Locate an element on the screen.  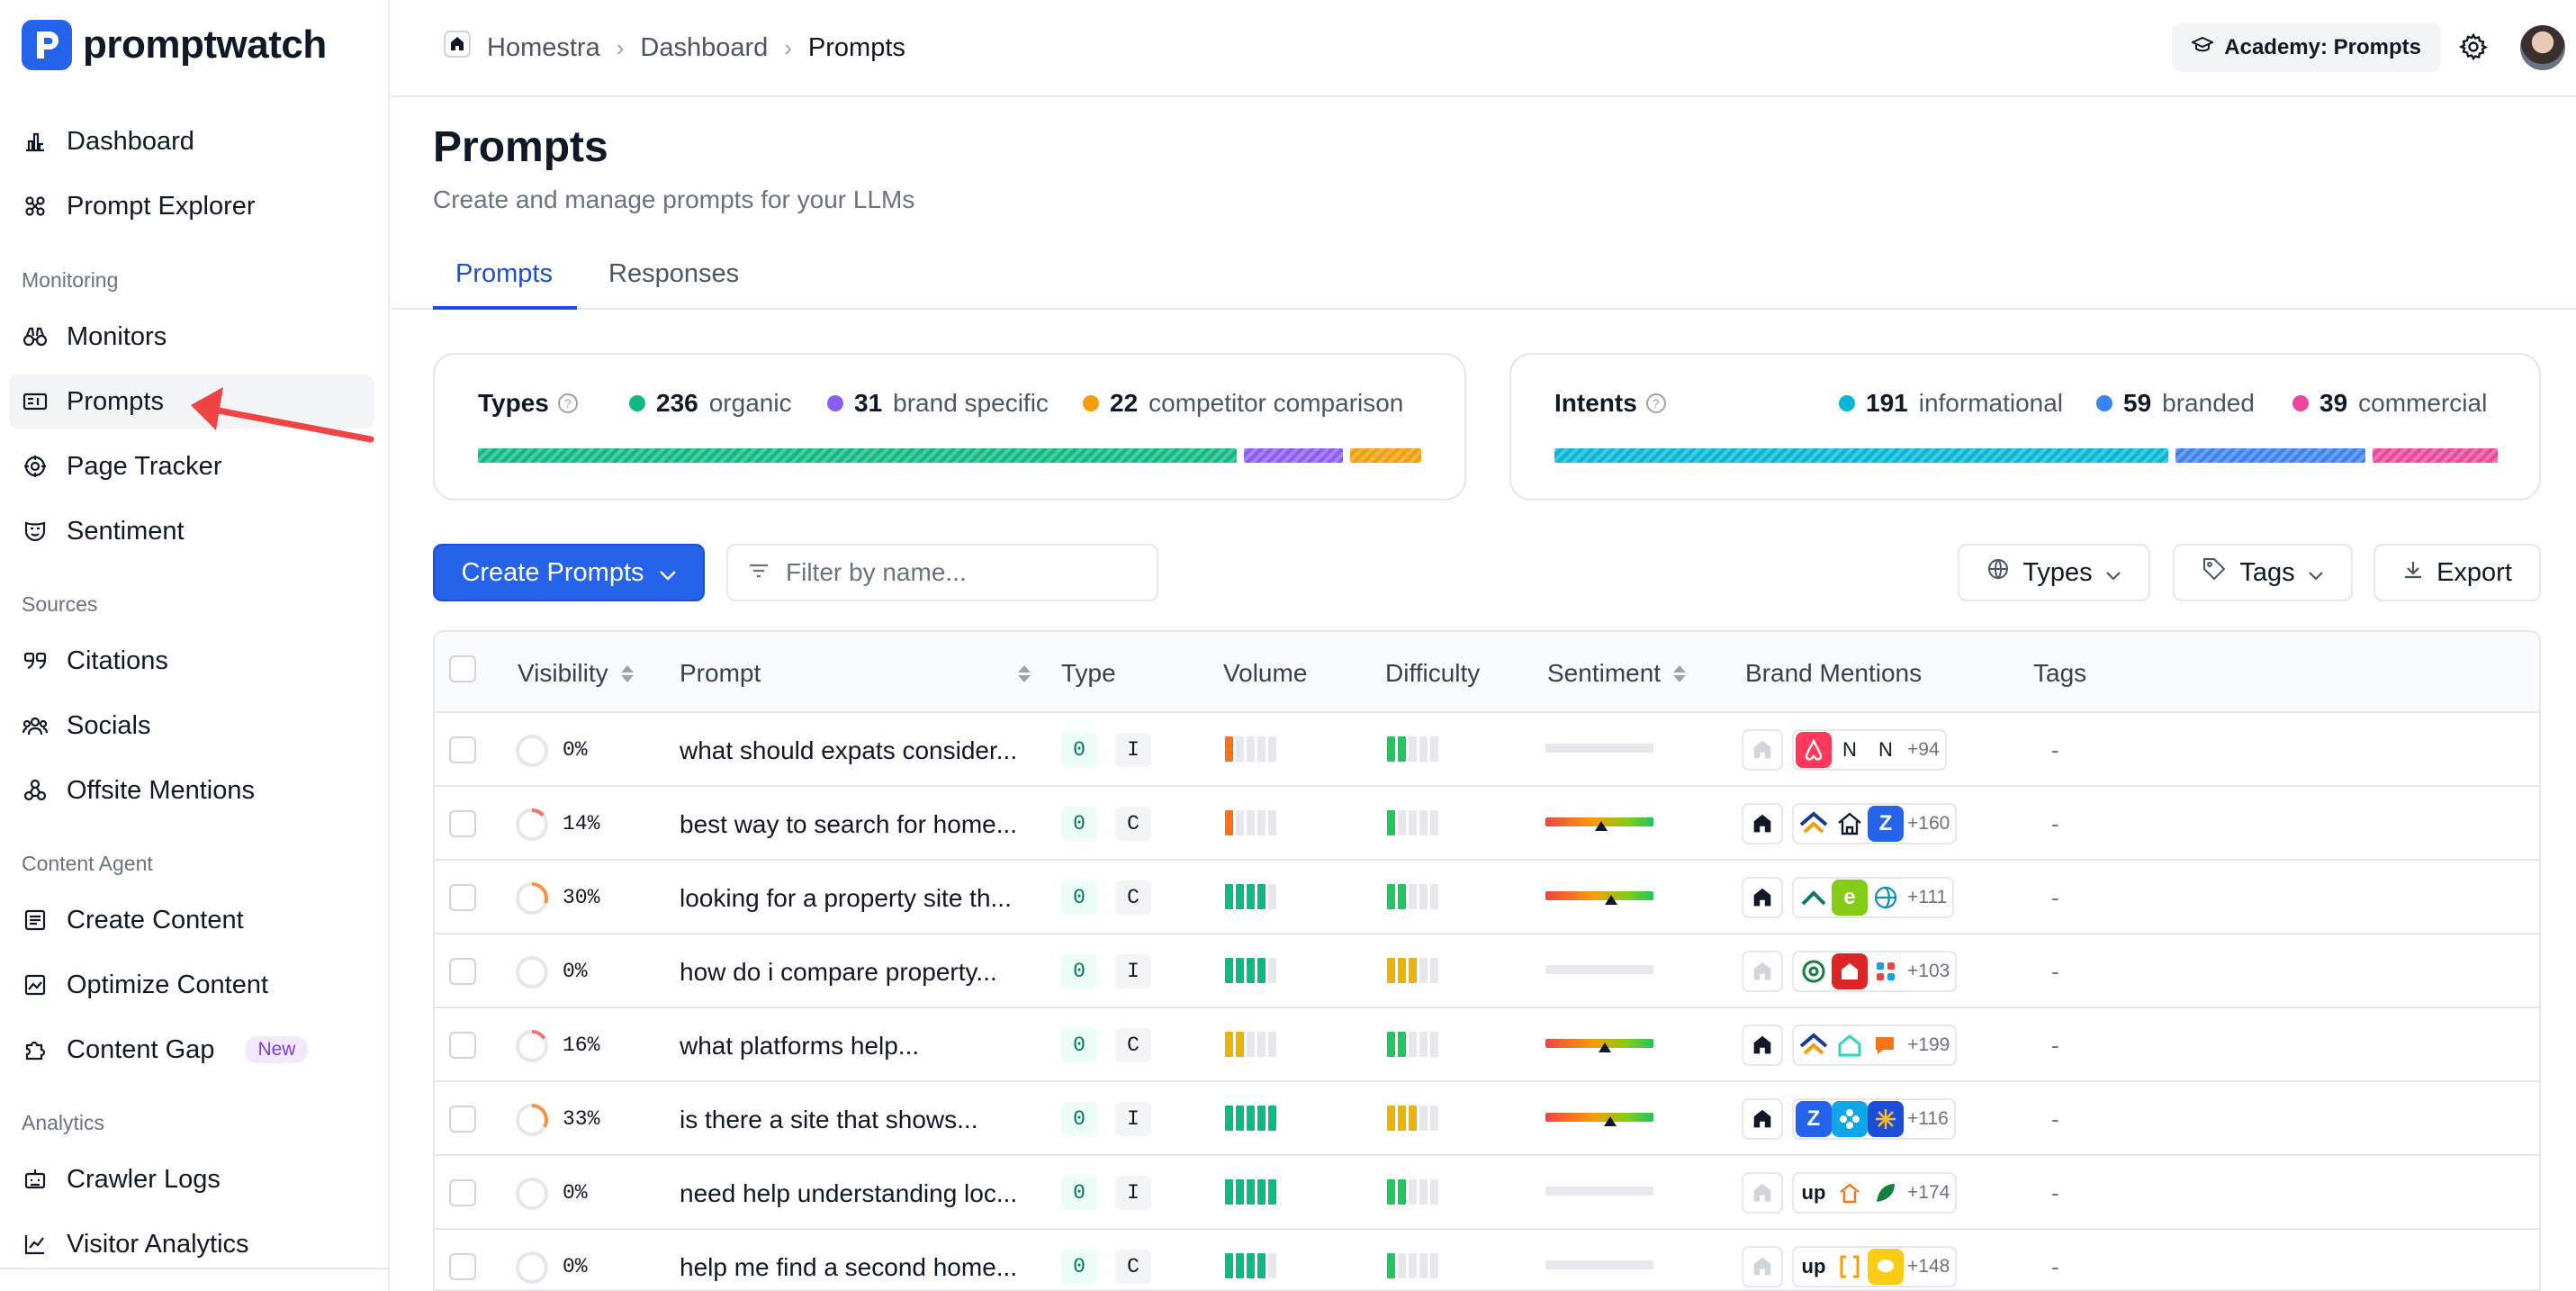
brand-mentions: e +111 is located at coordinates (1848, 897).